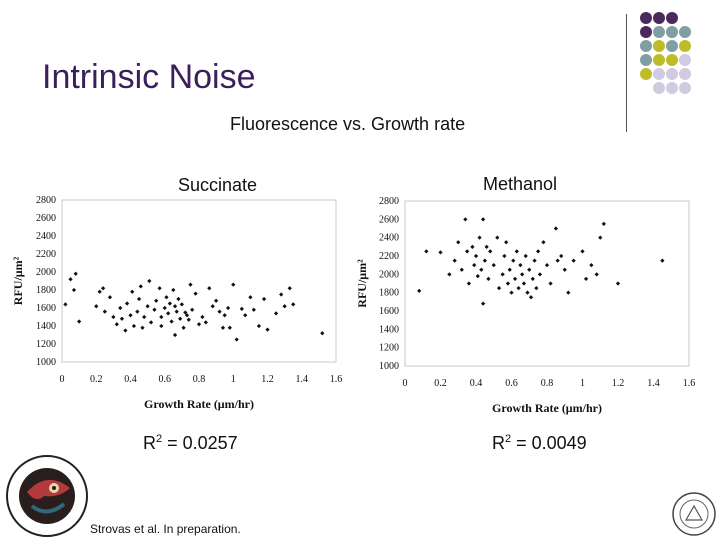 Image resolution: width=720 pixels, height=540 pixels. Describe the element at coordinates (389, 293) in the screenshot. I see `y-tick-label: 1800` at that location.